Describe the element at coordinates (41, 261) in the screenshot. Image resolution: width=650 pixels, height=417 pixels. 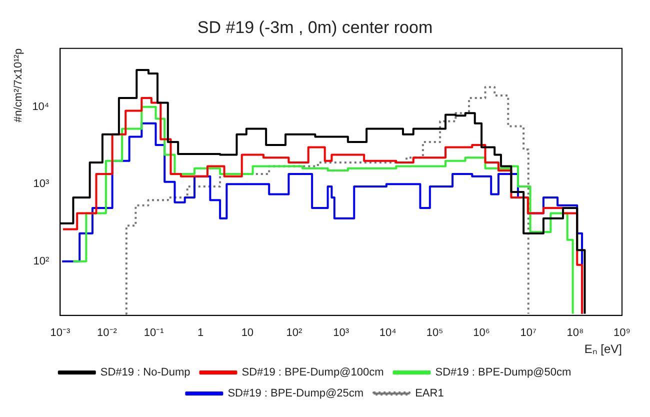
I see `y-tick-label: 10²` at that location.